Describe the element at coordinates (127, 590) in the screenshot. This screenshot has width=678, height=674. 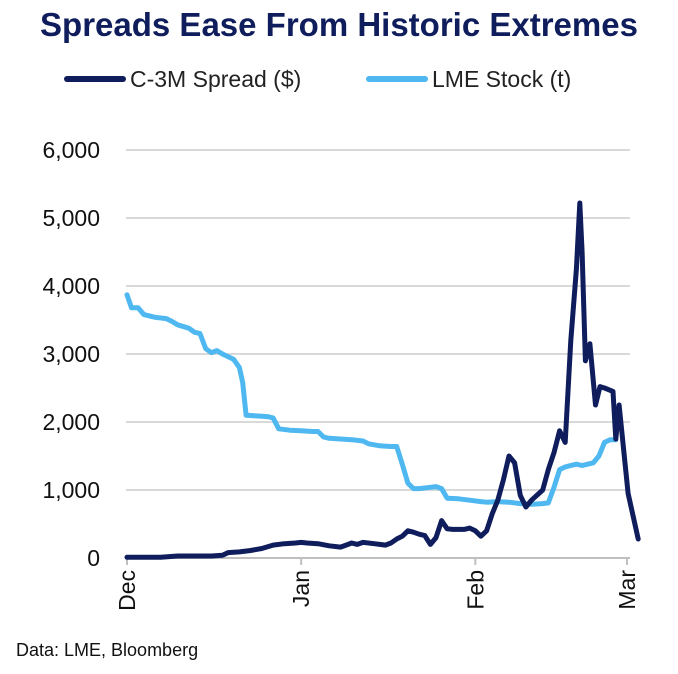
I see `x-tick-label: Dec` at that location.